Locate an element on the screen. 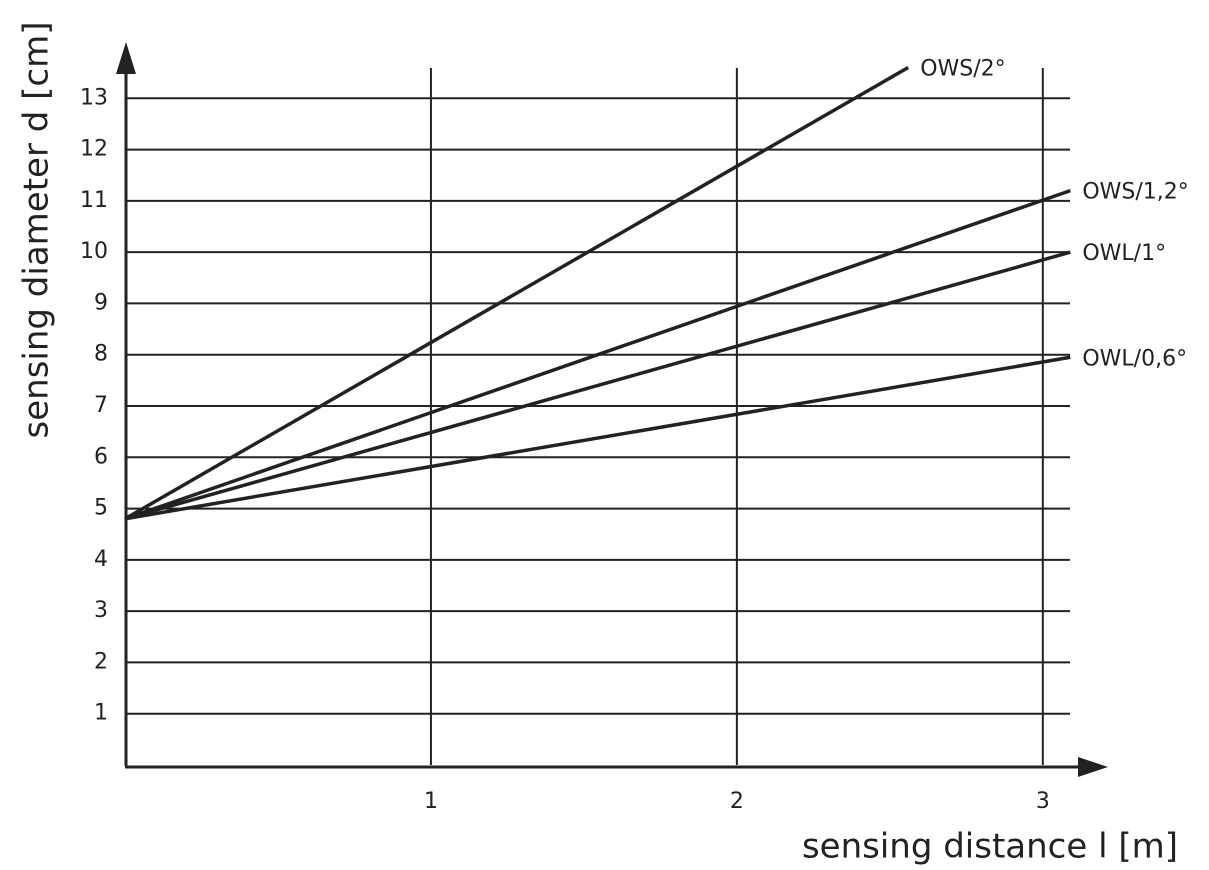  y-tick-label: 10 is located at coordinates (94, 251).